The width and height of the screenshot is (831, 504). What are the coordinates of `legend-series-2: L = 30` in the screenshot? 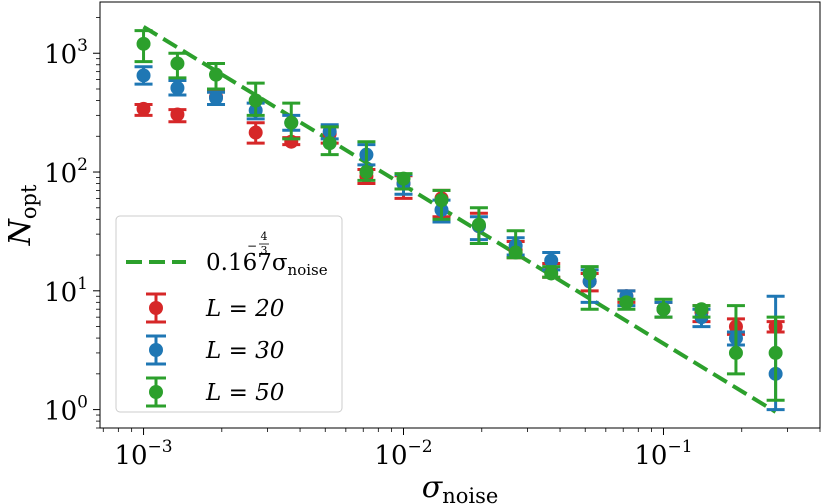 It's located at (215, 350).